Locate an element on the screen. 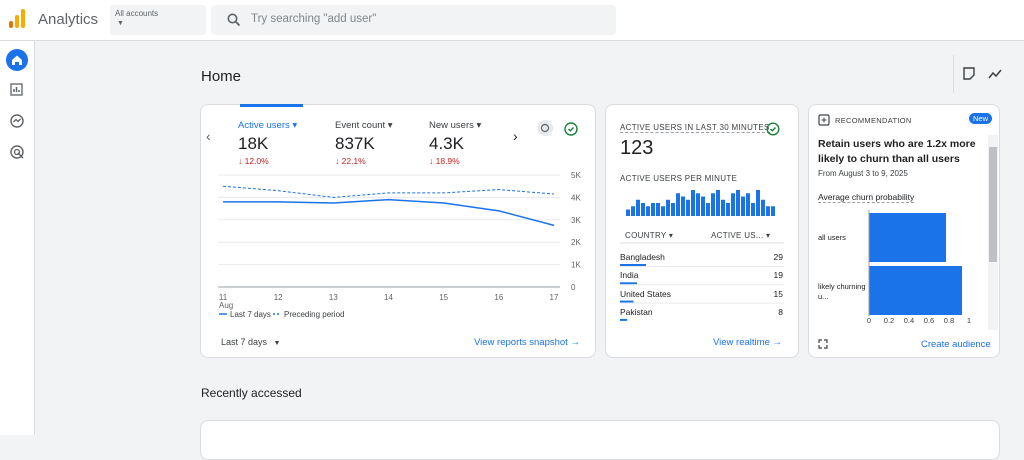 The width and height of the screenshot is (1024, 460). line-series is located at coordinates (388, 191).